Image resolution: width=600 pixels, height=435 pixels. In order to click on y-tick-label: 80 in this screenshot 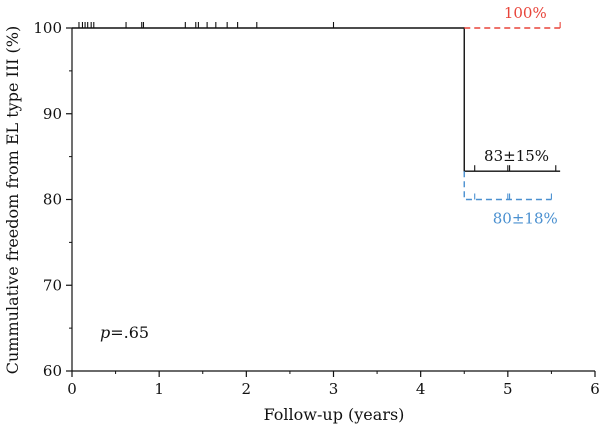, I will do `click(52, 200)`.